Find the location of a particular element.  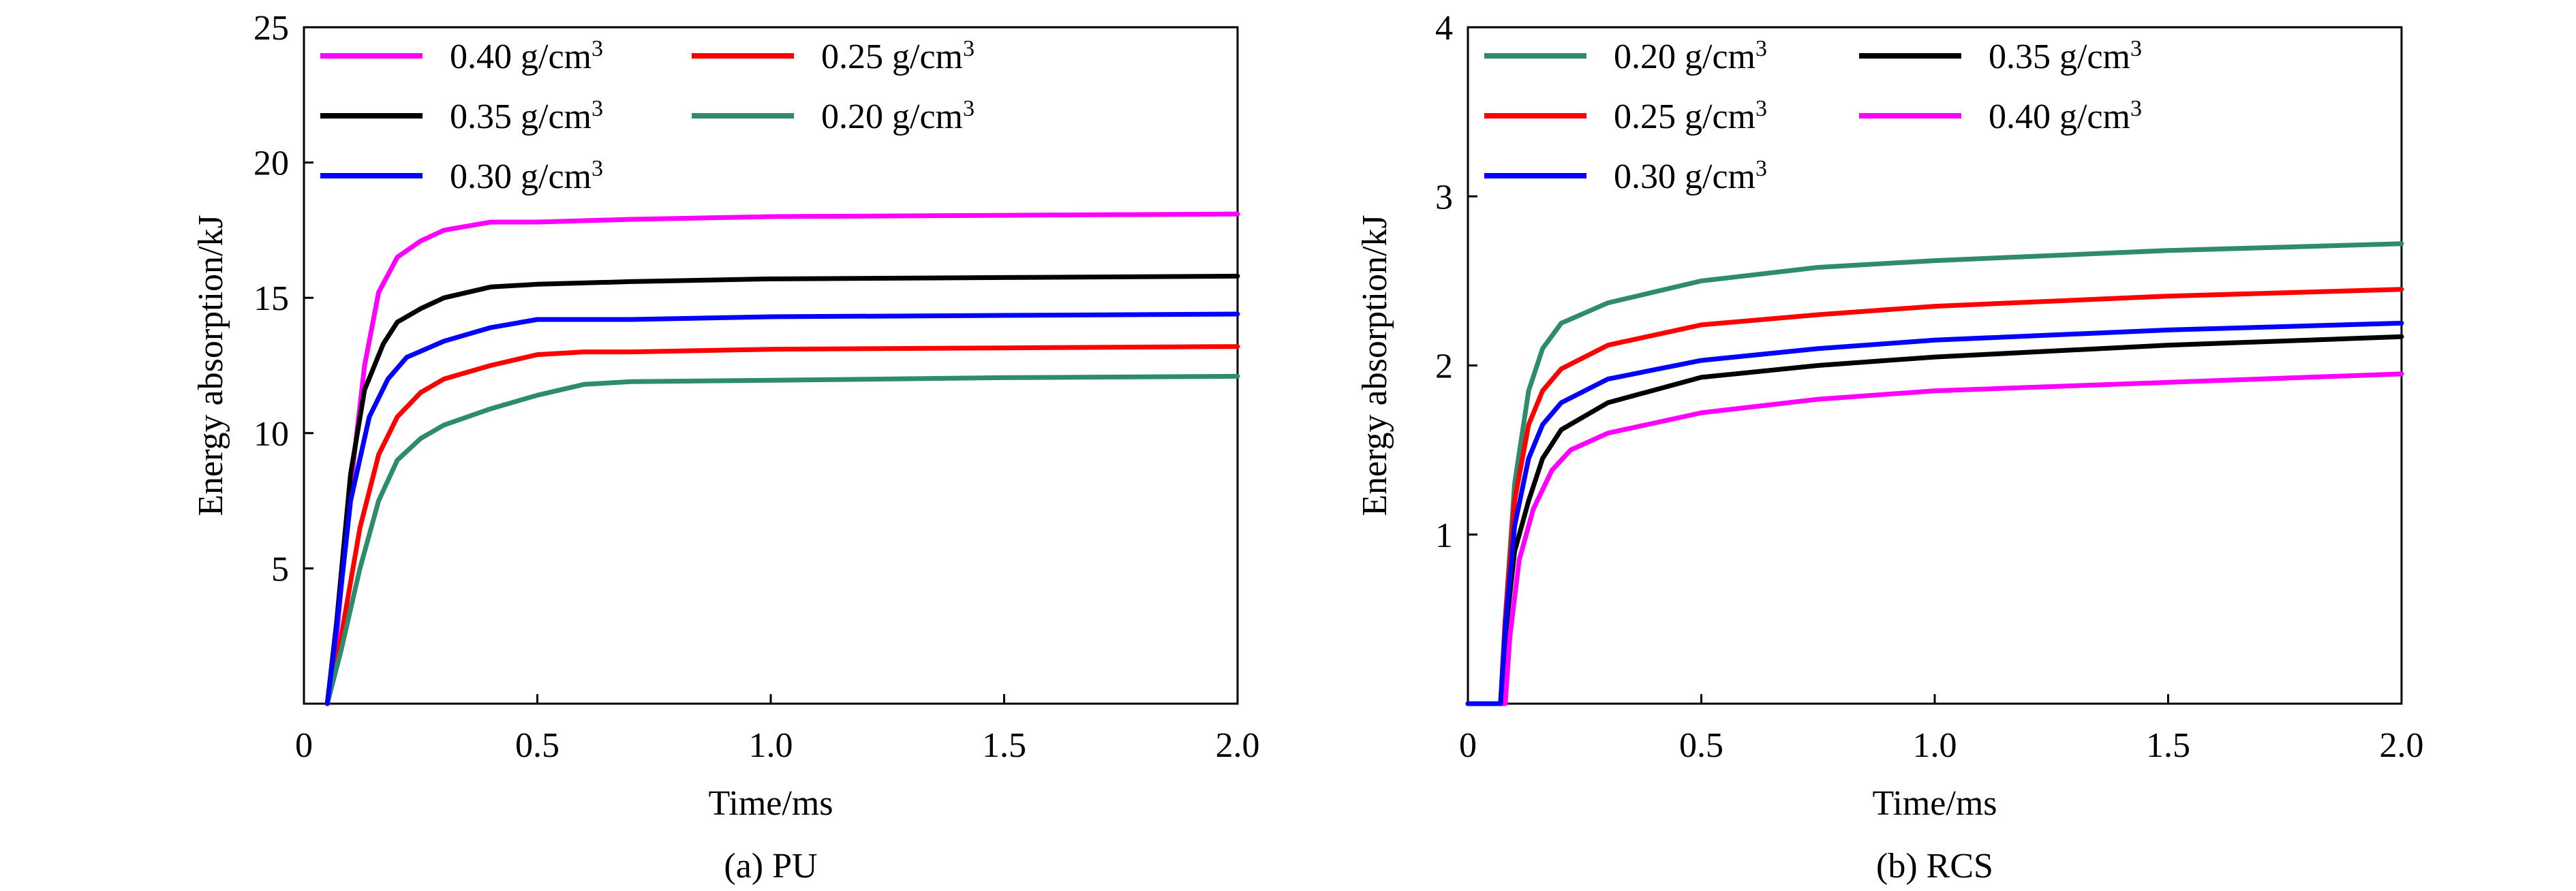

y-tick-label: 15 is located at coordinates (271, 298).